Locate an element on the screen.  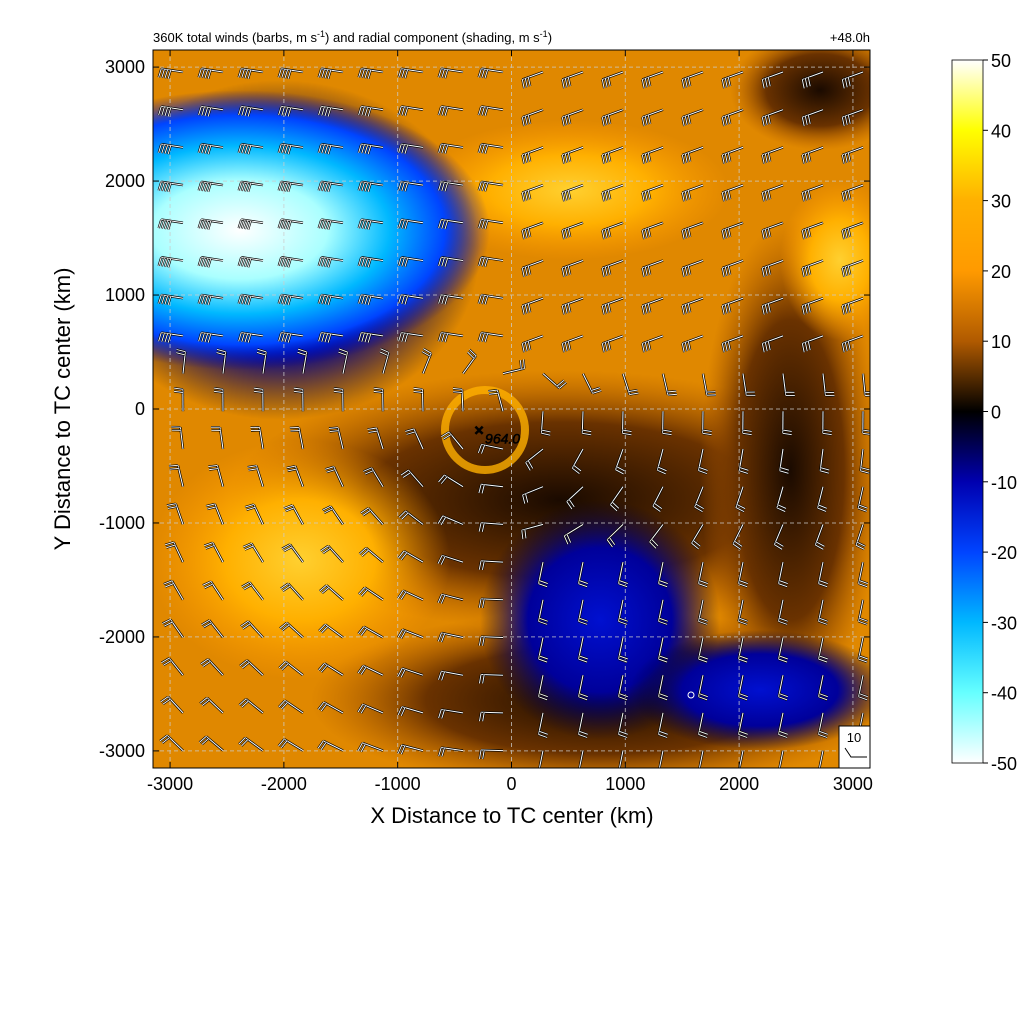
reference-barb-icon is located at coordinates (855, 752).